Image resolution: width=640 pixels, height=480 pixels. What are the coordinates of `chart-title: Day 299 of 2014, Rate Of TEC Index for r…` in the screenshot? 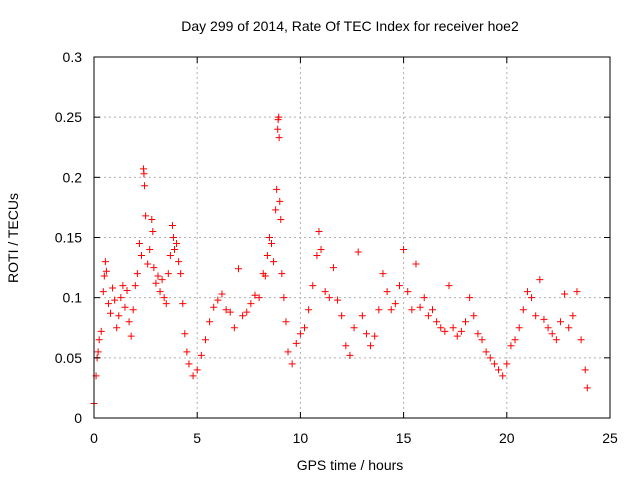 It's located at (350, 26).